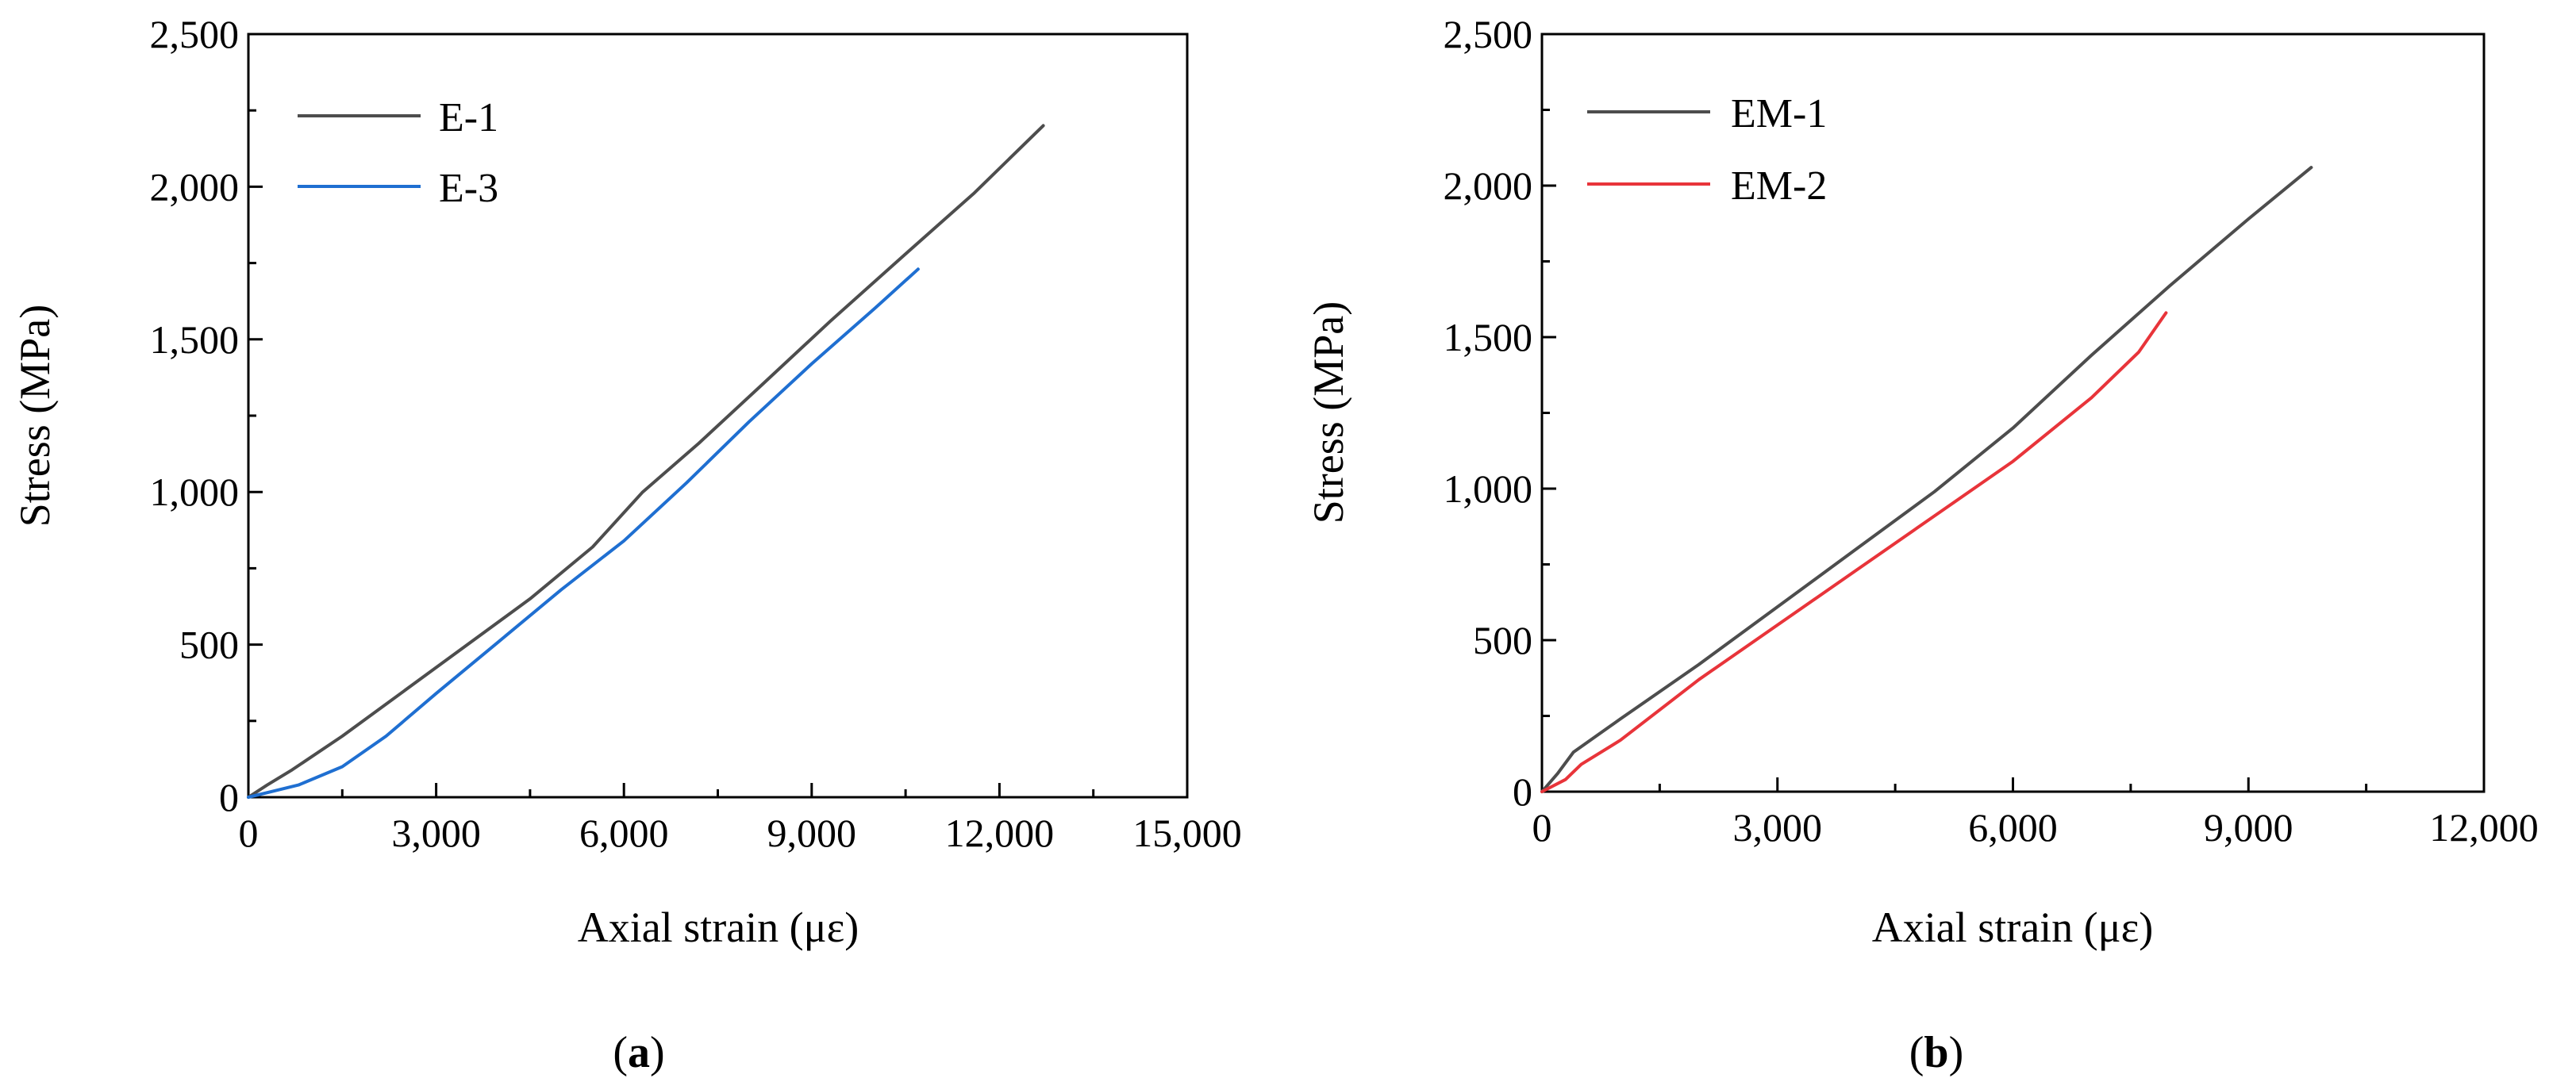  Describe the element at coordinates (1187, 833) in the screenshot. I see `panel-a-x-tick-label: 15,000` at that location.